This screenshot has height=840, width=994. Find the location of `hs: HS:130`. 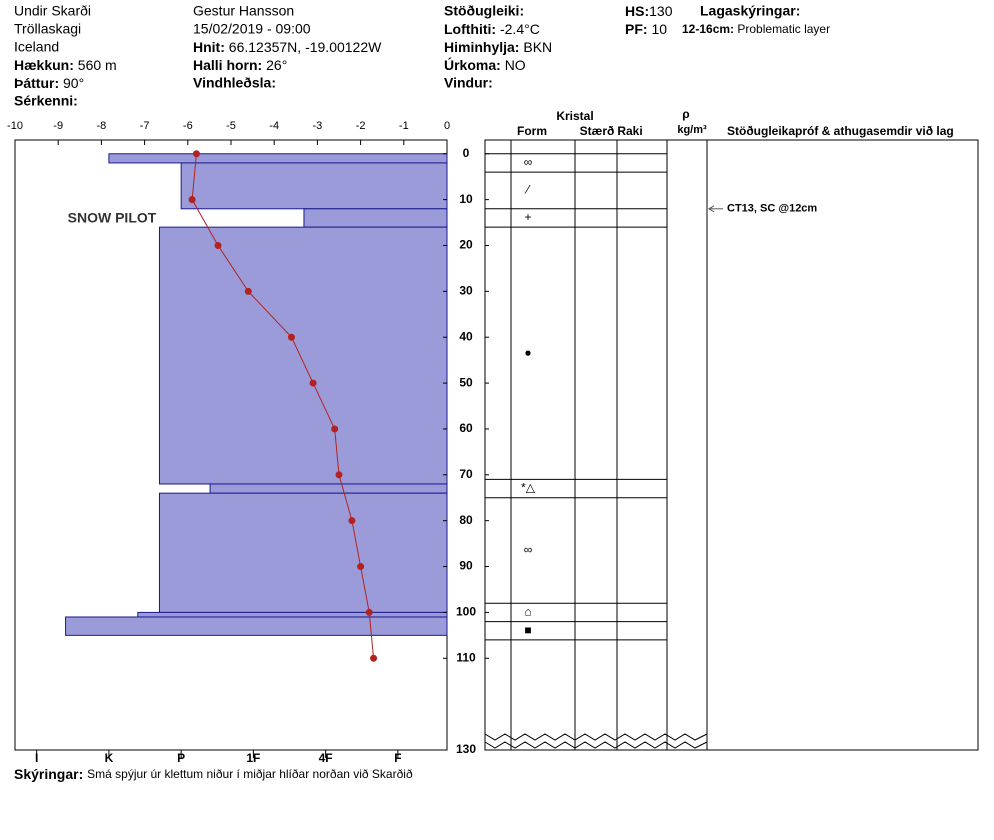

hs: HS:130 is located at coordinates (649, 11).